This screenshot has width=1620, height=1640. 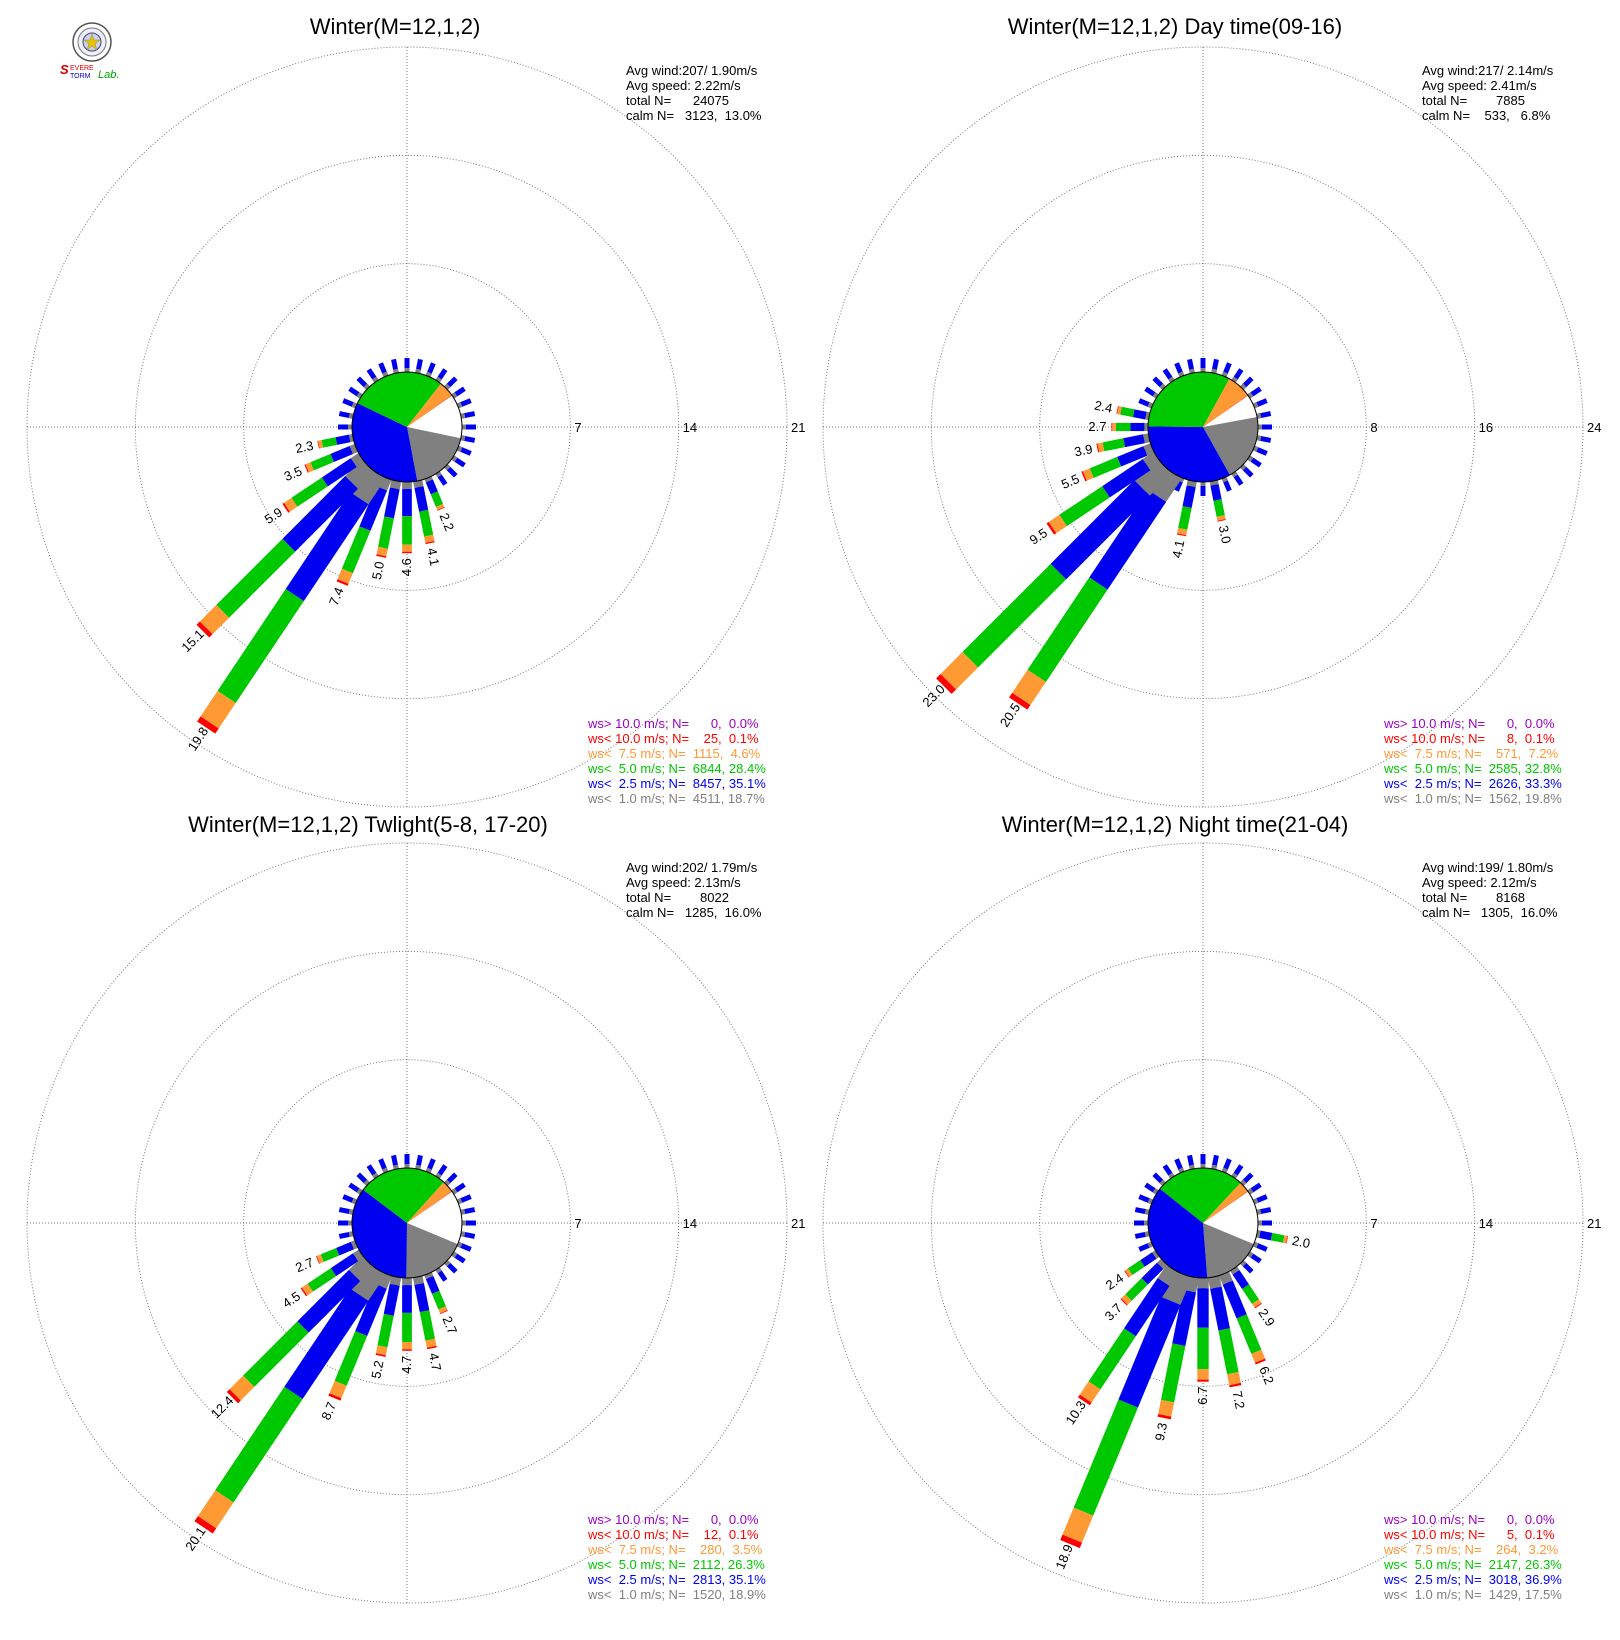 What do you see at coordinates (1113, 1311) in the screenshot?
I see `spoke-label: 3.7` at bounding box center [1113, 1311].